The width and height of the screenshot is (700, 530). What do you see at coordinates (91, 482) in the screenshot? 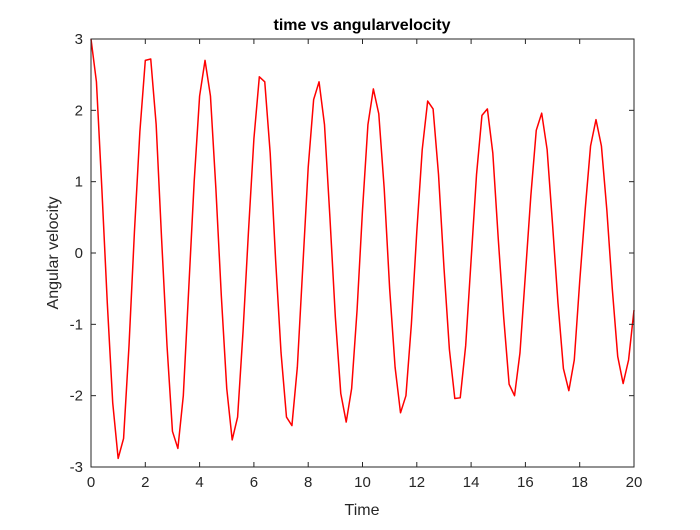
I see `x-tick-label: 0` at bounding box center [91, 482].